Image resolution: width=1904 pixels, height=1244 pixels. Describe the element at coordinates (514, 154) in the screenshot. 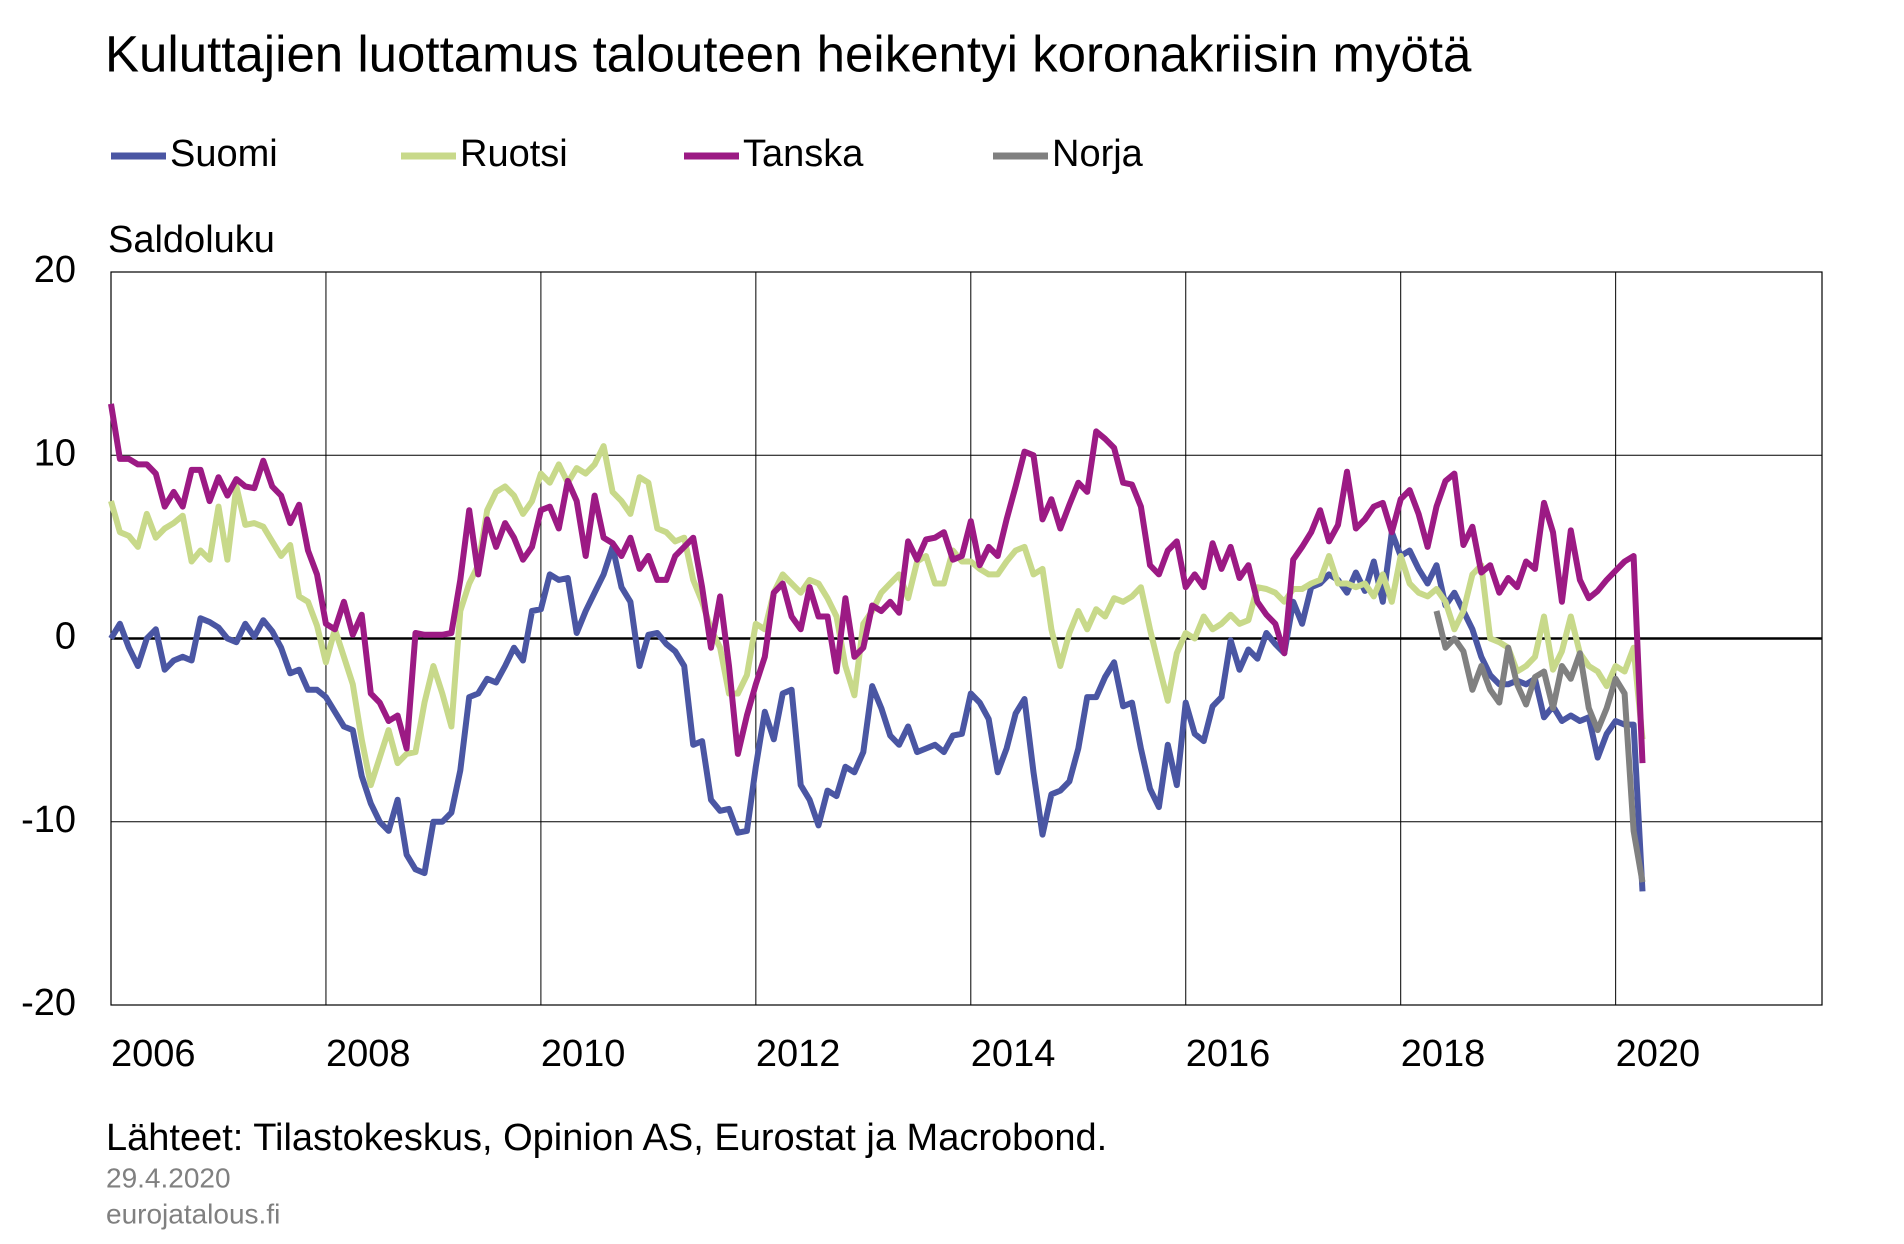

I see `legend-label: Ruotsi` at that location.